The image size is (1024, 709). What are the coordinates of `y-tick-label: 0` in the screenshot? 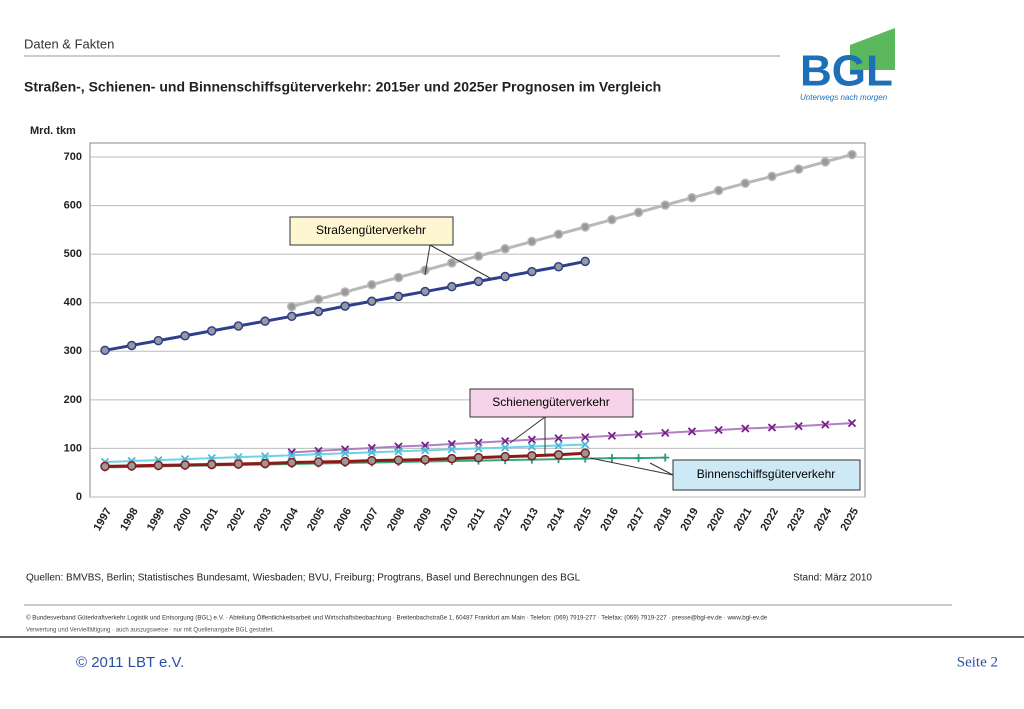 It's located at (79, 497).